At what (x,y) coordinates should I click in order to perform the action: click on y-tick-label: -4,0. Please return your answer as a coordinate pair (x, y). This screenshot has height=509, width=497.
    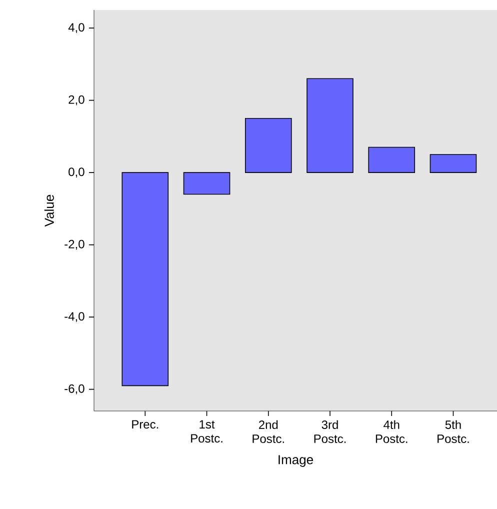
    Looking at the image, I should click on (74, 317).